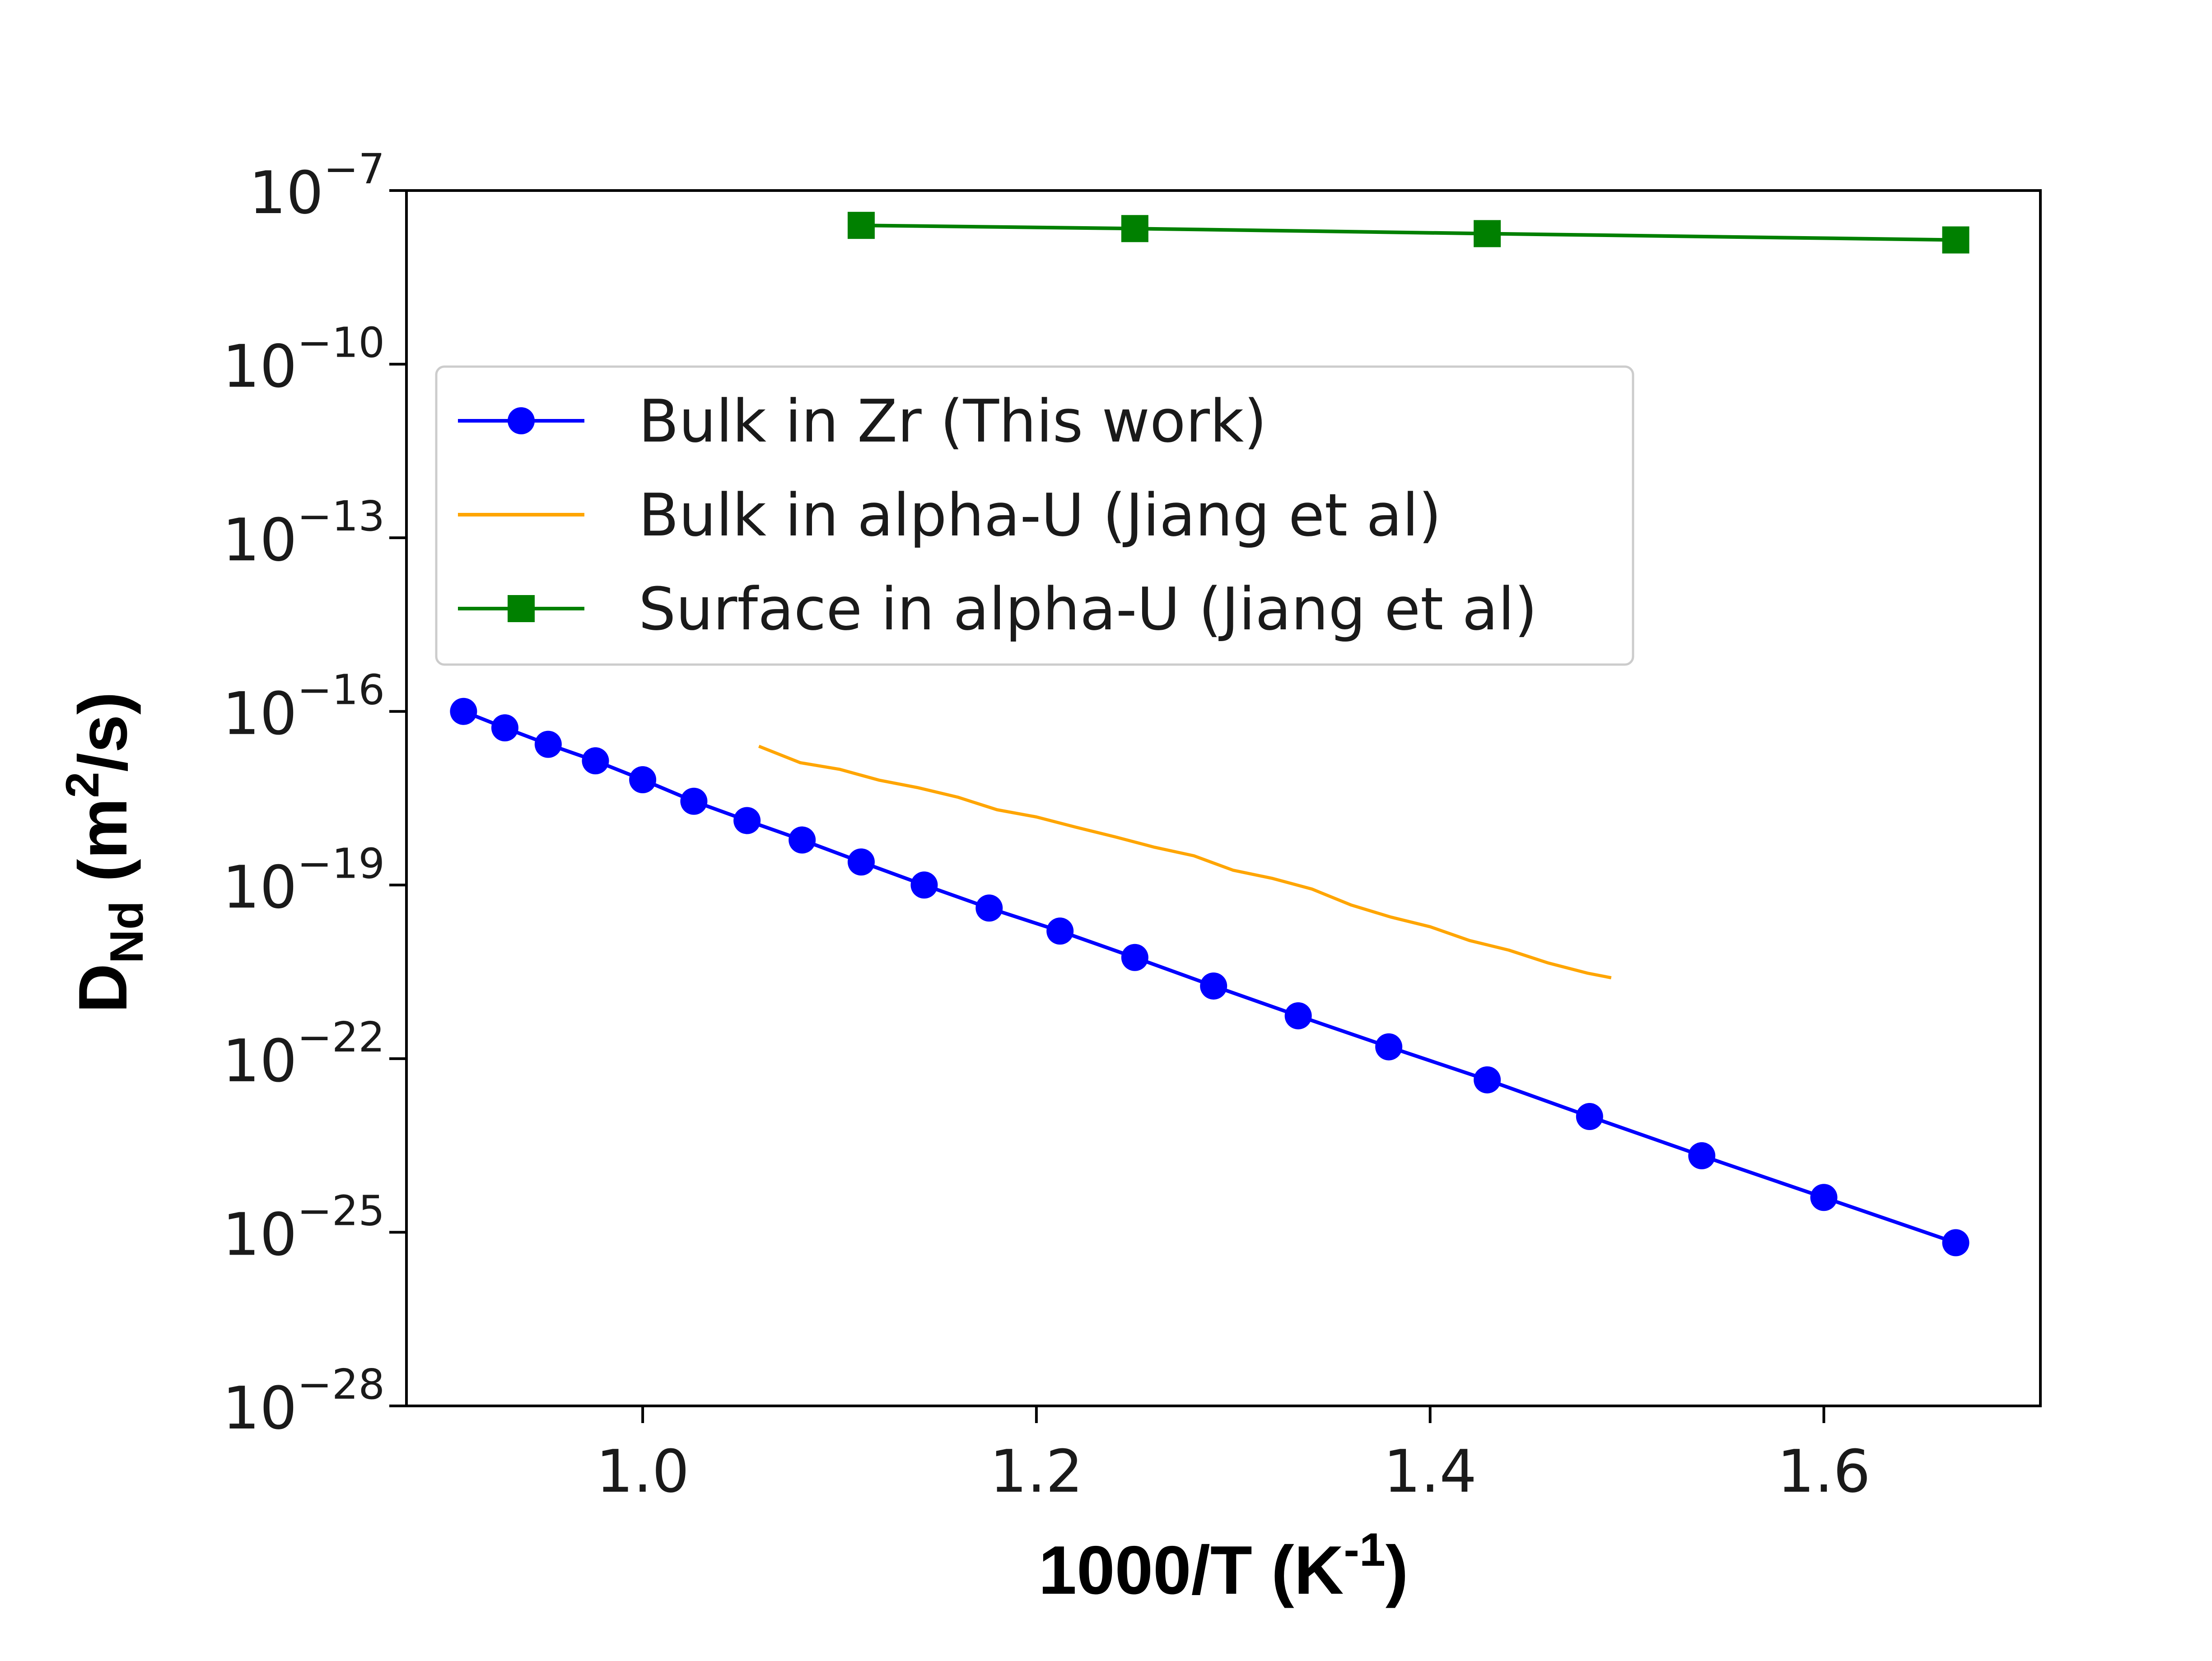  I want to click on y-axis-title-close: /s), so click(103, 732).